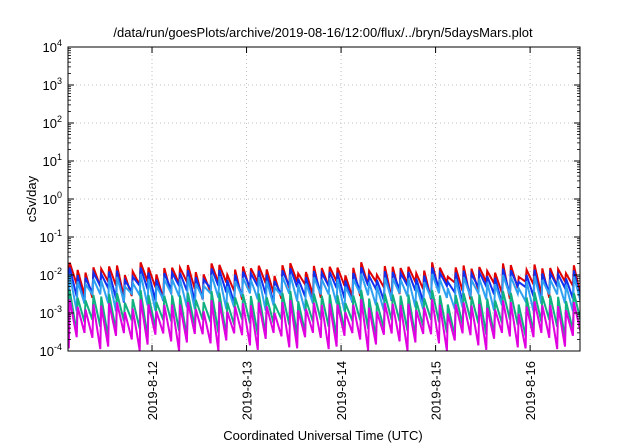 Image resolution: width=640 pixels, height=448 pixels. Describe the element at coordinates (31, 198) in the screenshot. I see `y-axis-label: cSv/day` at that location.